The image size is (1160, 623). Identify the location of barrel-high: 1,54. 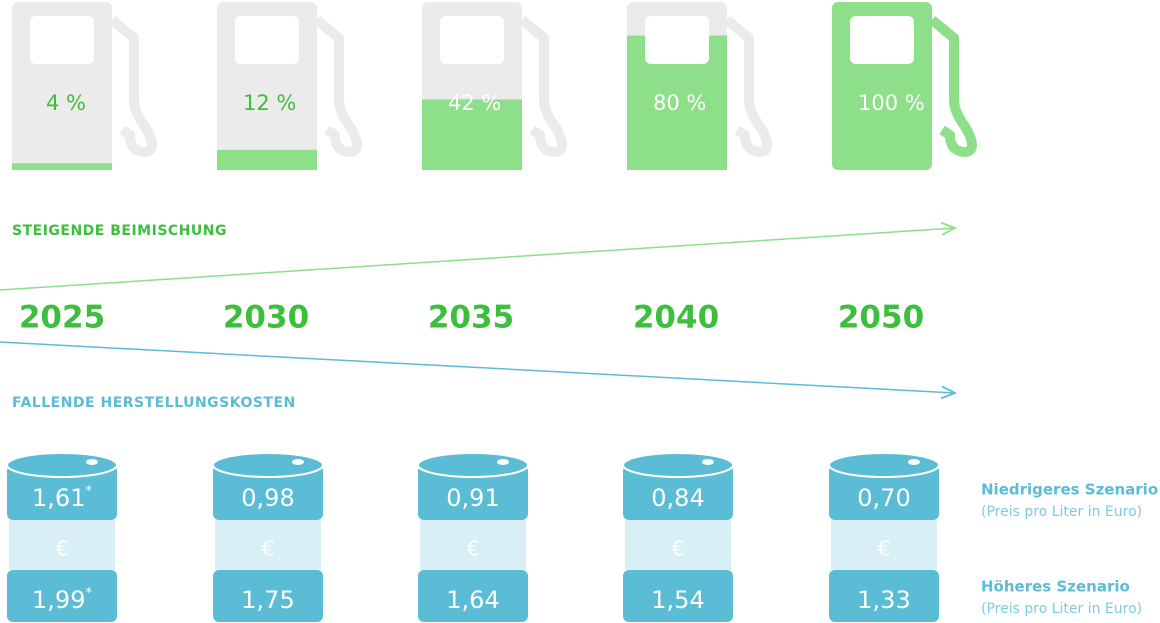
(677, 600).